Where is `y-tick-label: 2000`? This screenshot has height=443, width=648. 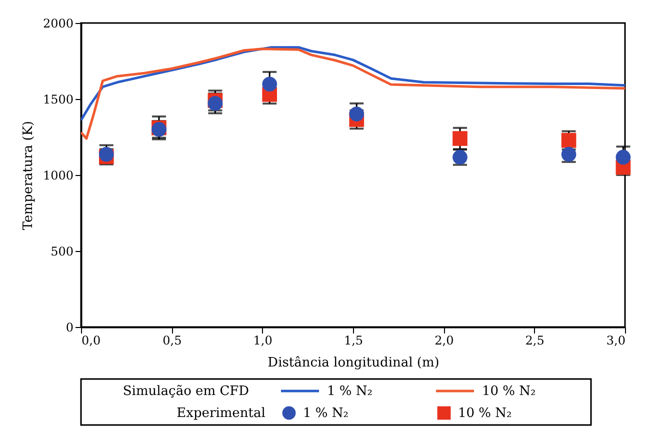 y-tick-label: 2000 is located at coordinates (58, 23).